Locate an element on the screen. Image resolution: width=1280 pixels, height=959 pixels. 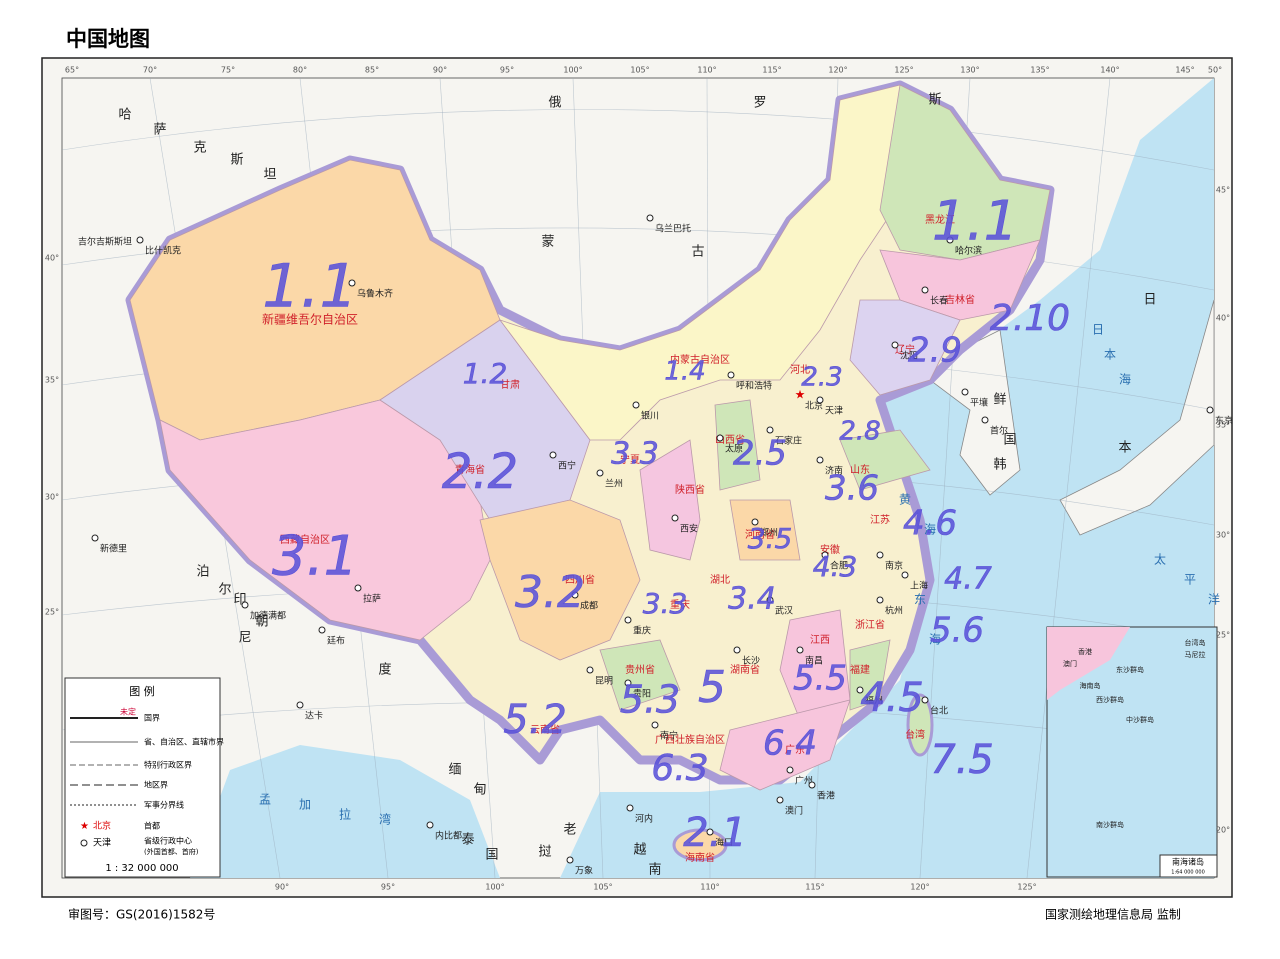
legend-sample: 天津 is located at coordinates (102, 843).